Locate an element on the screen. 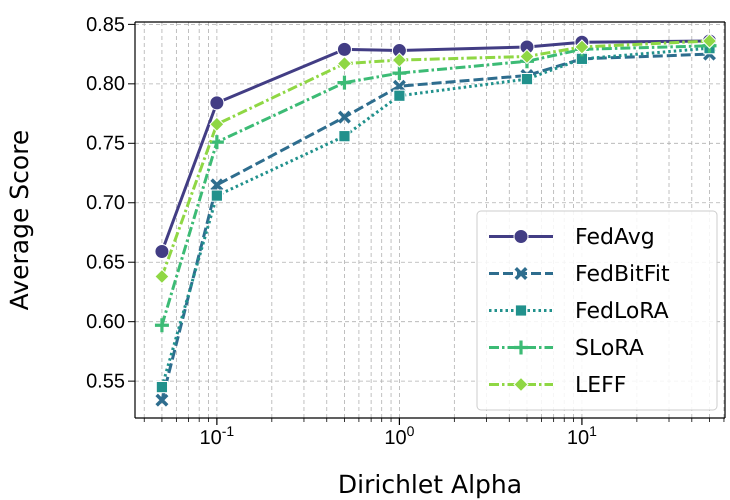 The image size is (730, 500). x-tick-label: 10$^{0}$ is located at coordinates (399, 436).